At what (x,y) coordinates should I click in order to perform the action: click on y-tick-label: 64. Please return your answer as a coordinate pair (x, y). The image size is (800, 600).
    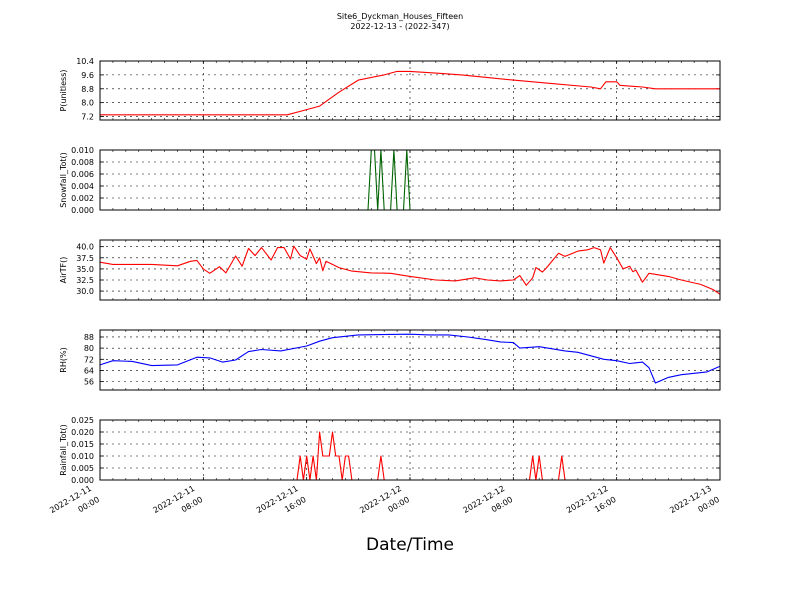
    Looking at the image, I should click on (89, 370).